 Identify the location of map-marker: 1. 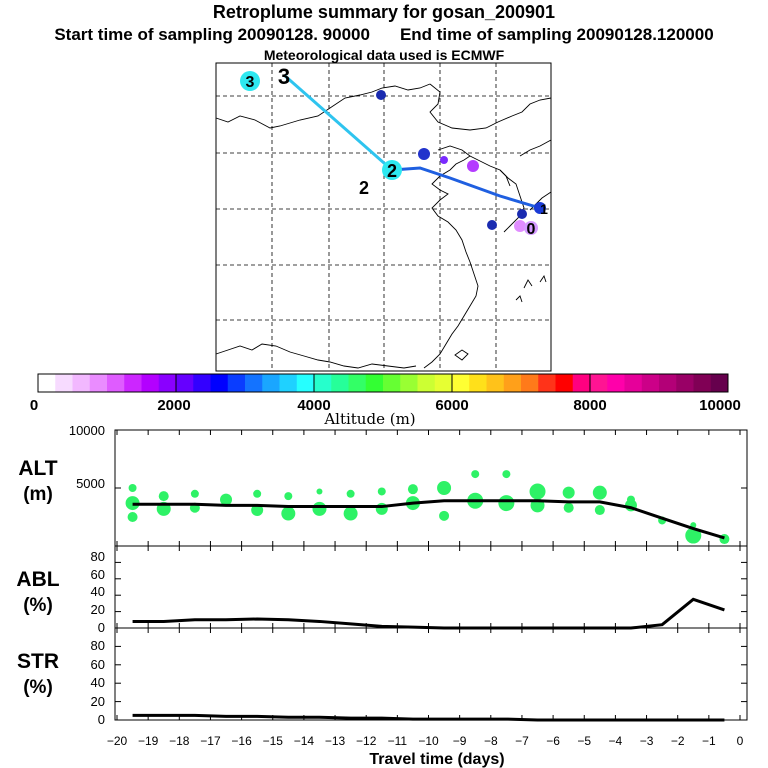
(541, 209).